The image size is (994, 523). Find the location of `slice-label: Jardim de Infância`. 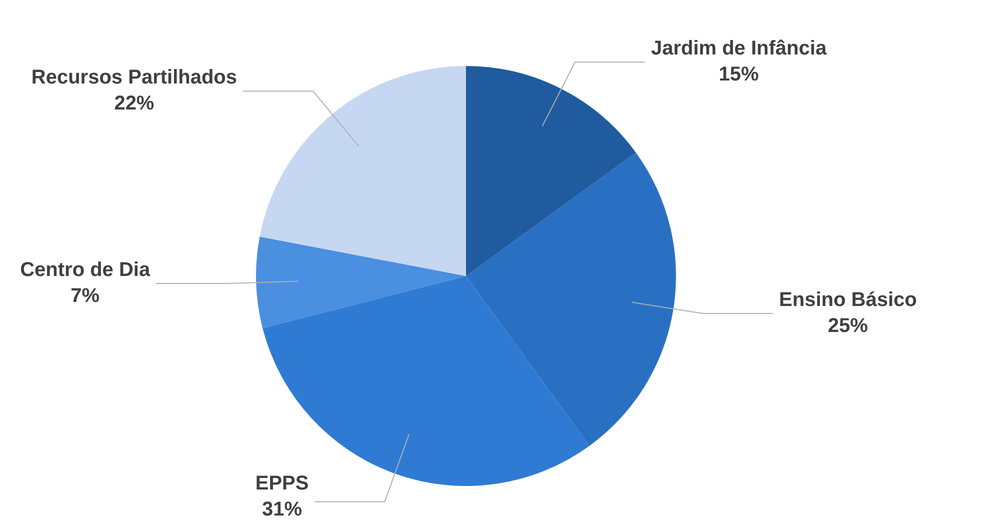

slice-label: Jardim de Infância is located at coordinates (739, 49).